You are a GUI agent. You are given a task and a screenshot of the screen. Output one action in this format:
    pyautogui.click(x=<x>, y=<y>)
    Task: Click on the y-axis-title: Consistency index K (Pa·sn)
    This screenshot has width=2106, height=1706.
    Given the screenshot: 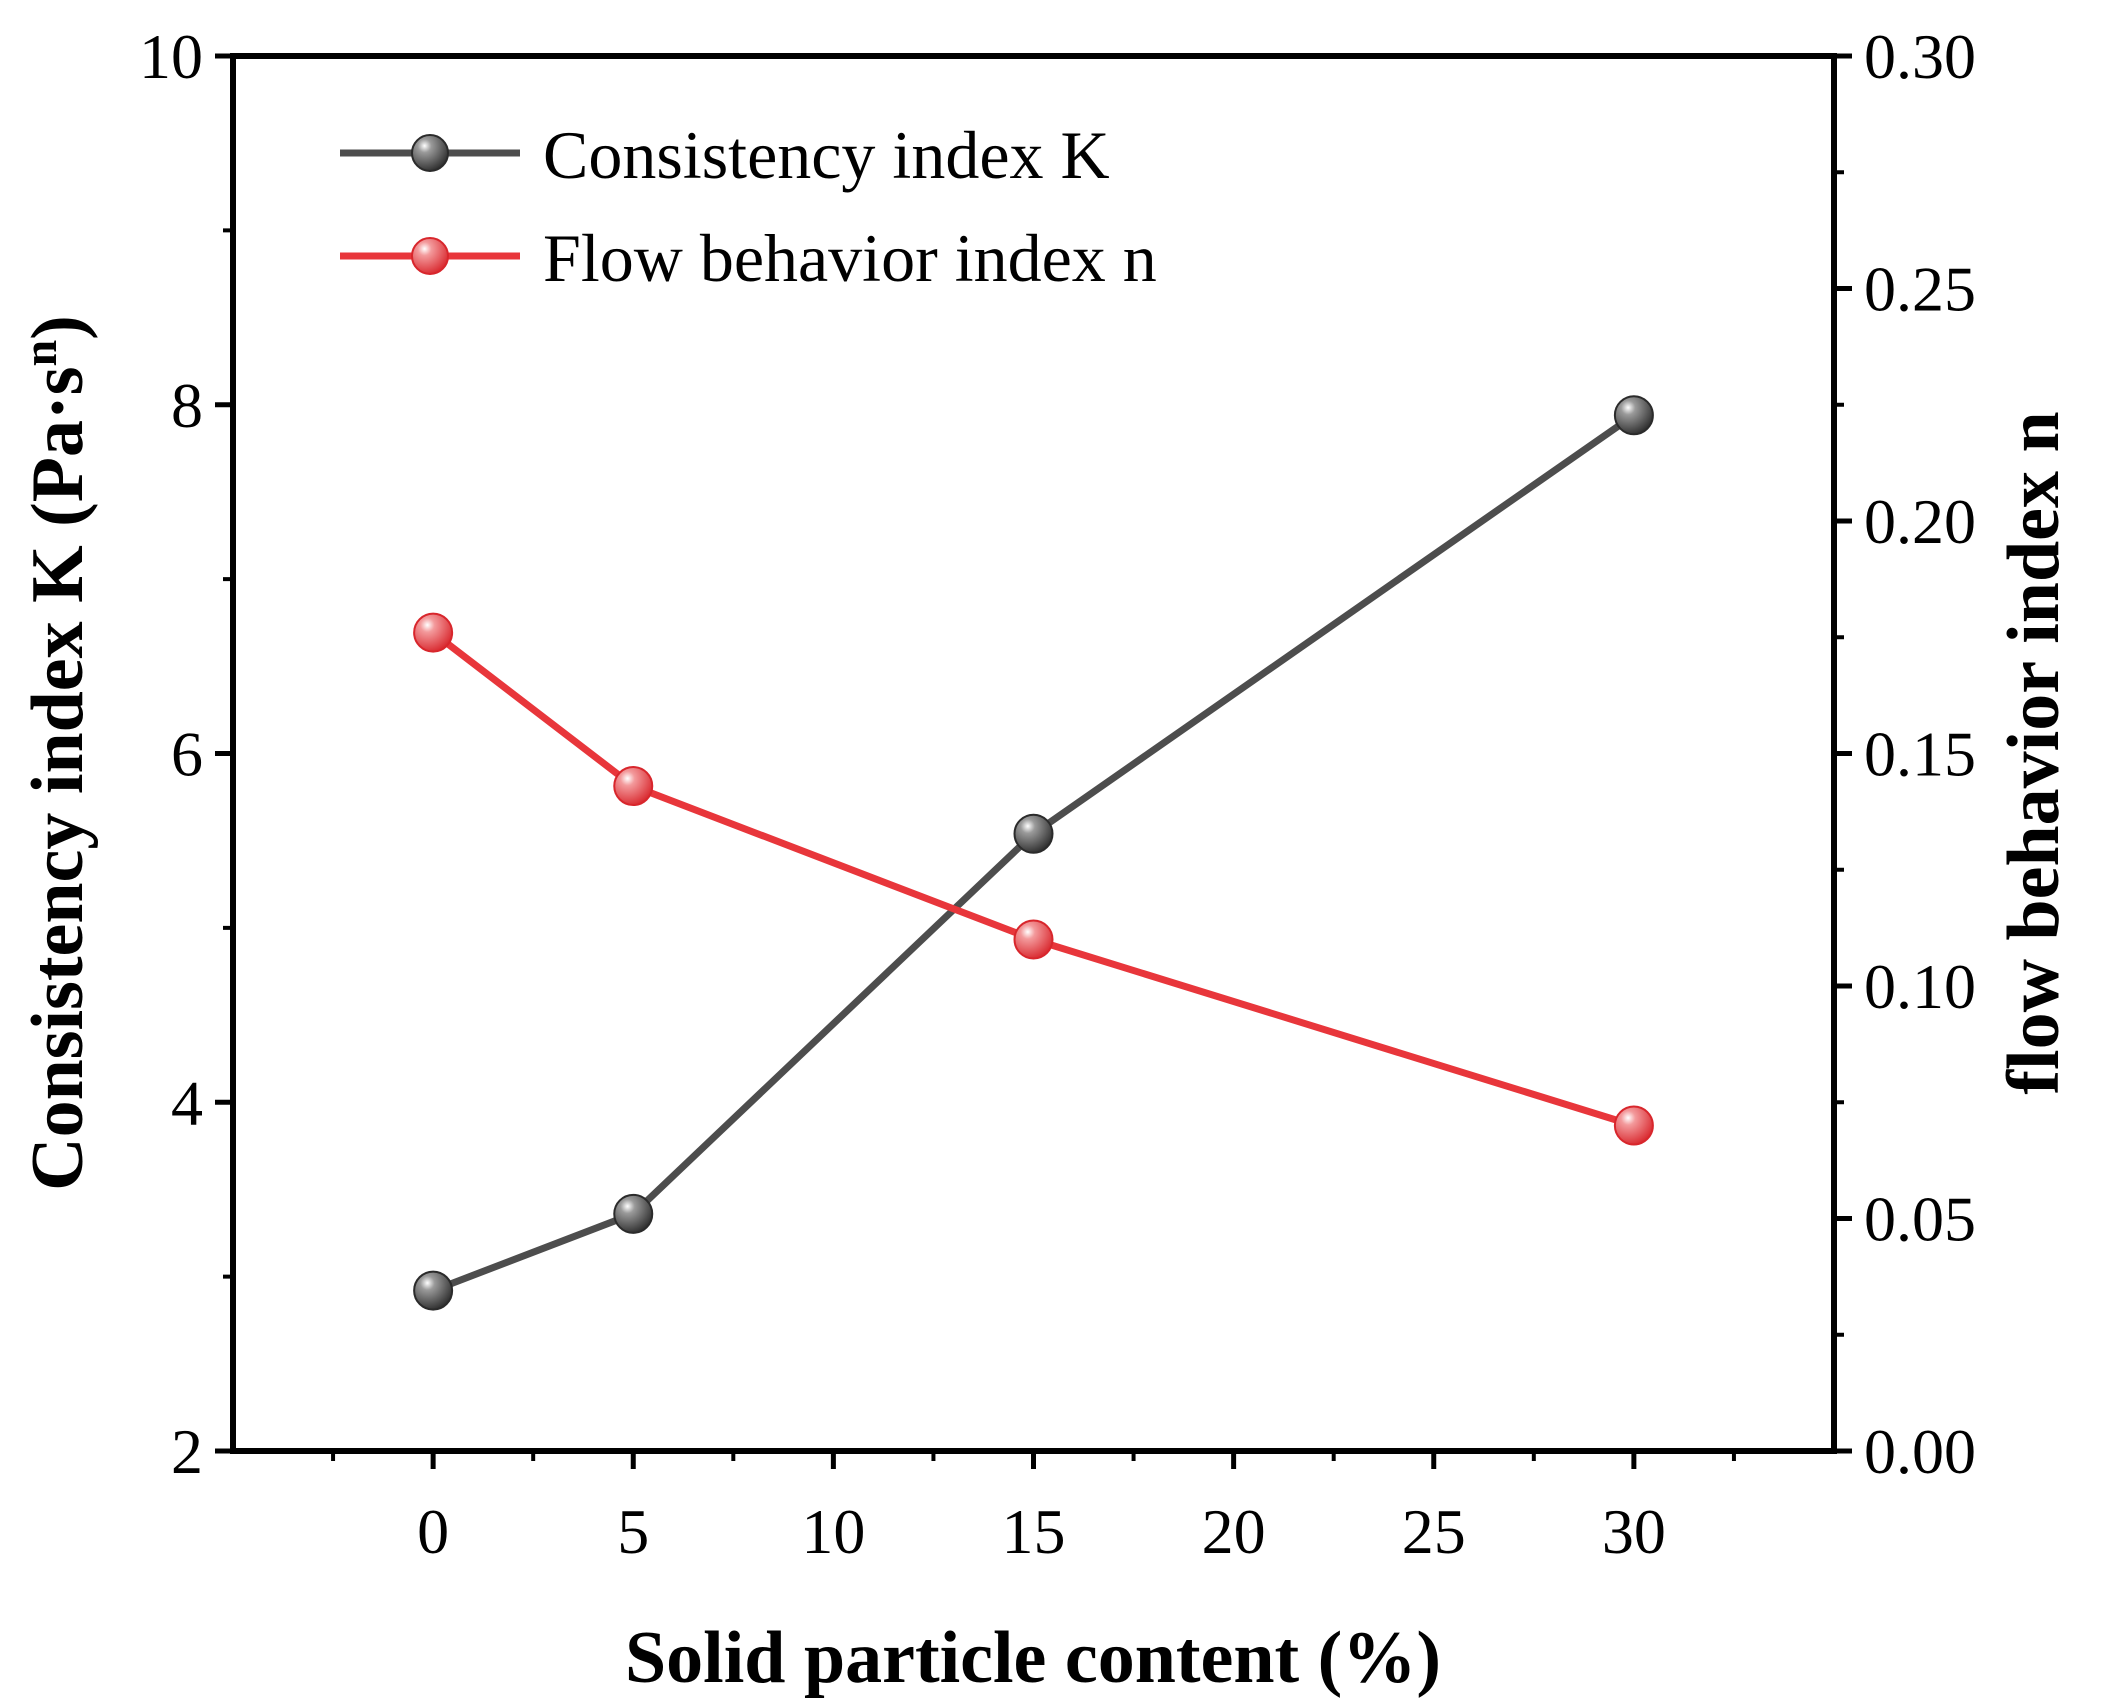 What is the action you would take?
    pyautogui.click(x=56, y=753)
    